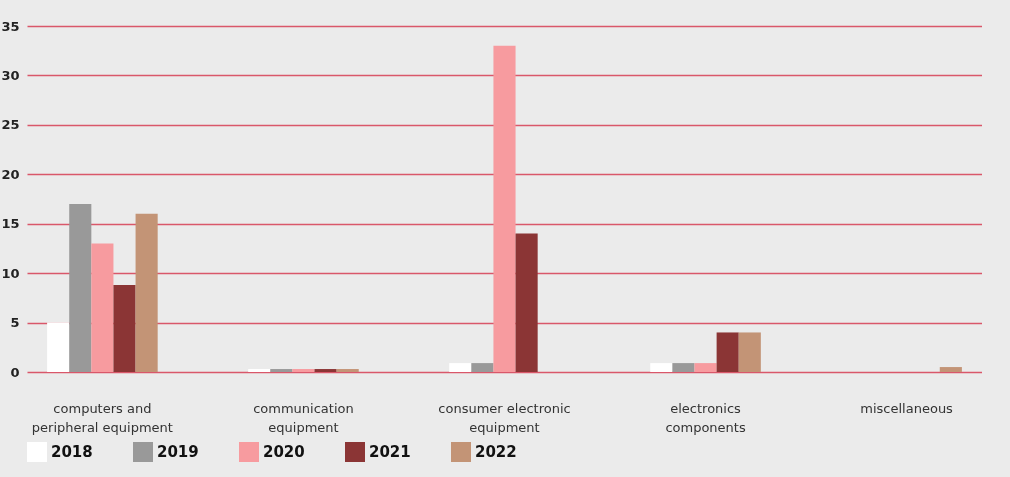  What do you see at coordinates (15, 323) in the screenshot?
I see `y-tick-label: 5` at bounding box center [15, 323].